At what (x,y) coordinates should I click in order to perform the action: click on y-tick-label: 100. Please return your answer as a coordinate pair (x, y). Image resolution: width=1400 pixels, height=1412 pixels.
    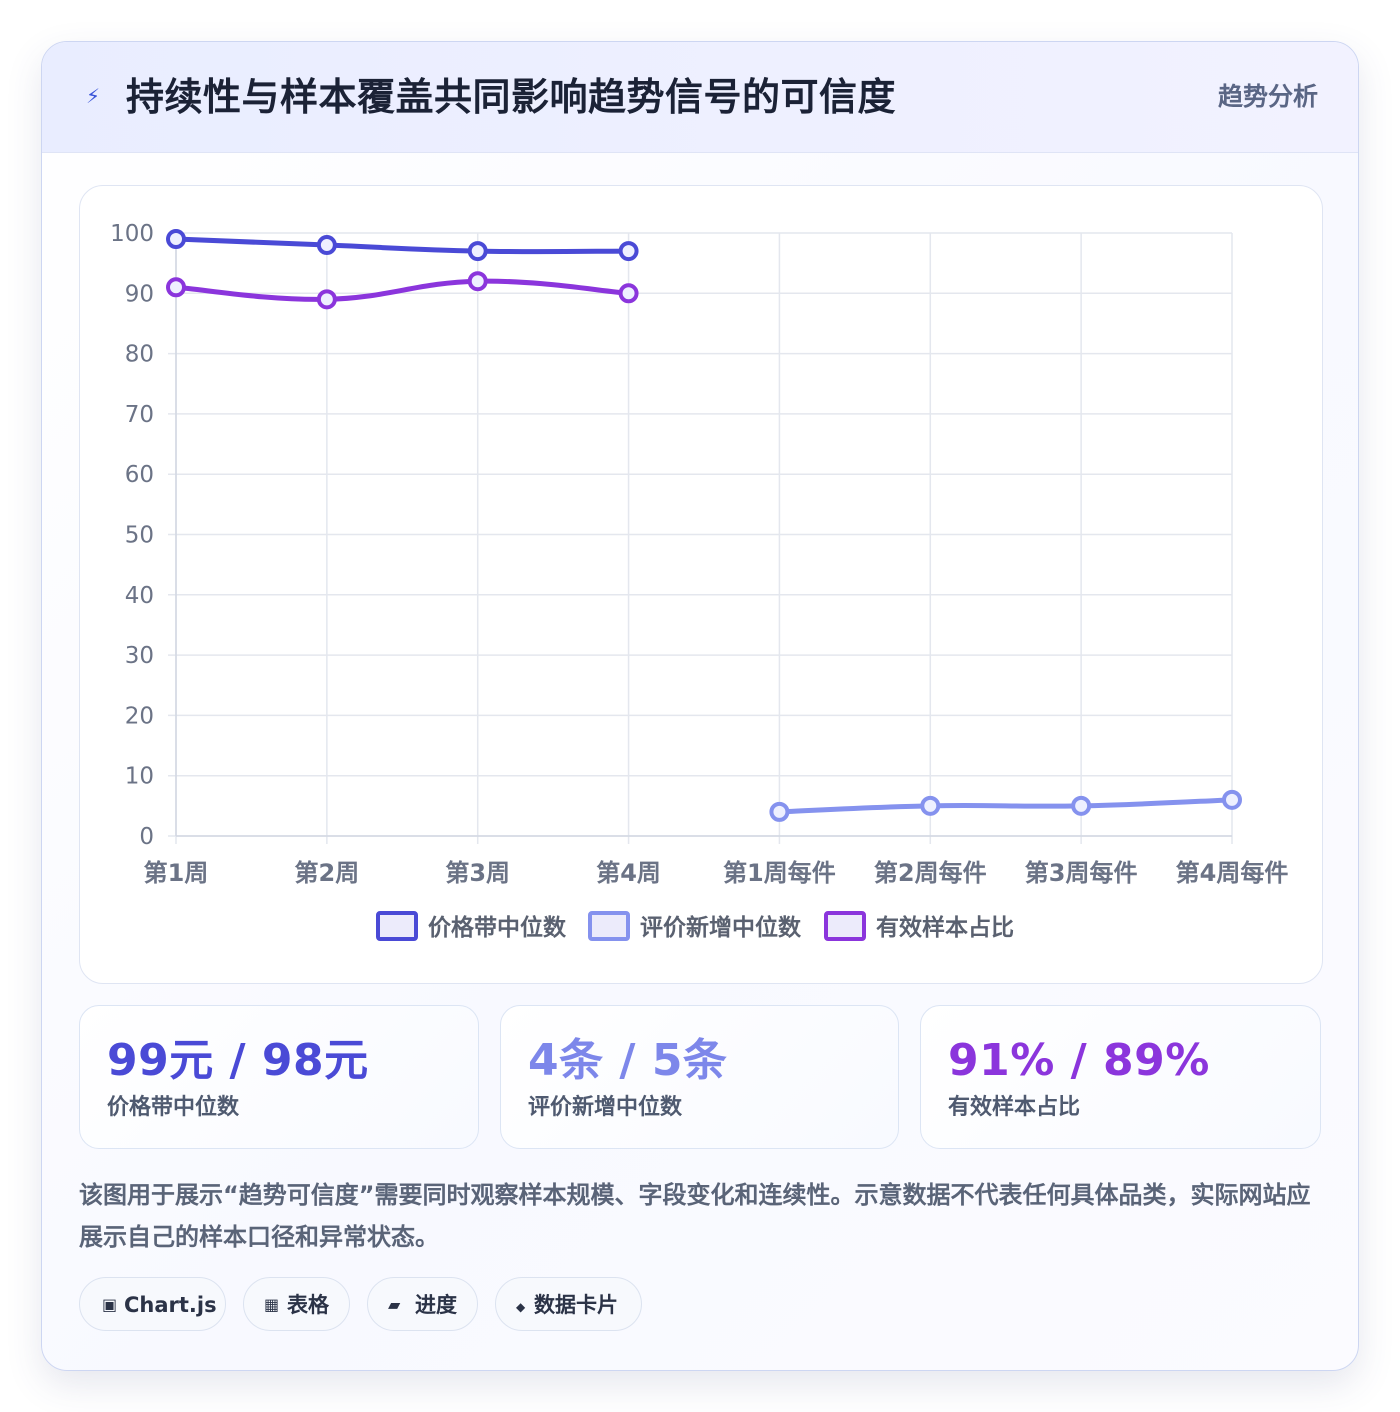
    Looking at the image, I should click on (132, 234).